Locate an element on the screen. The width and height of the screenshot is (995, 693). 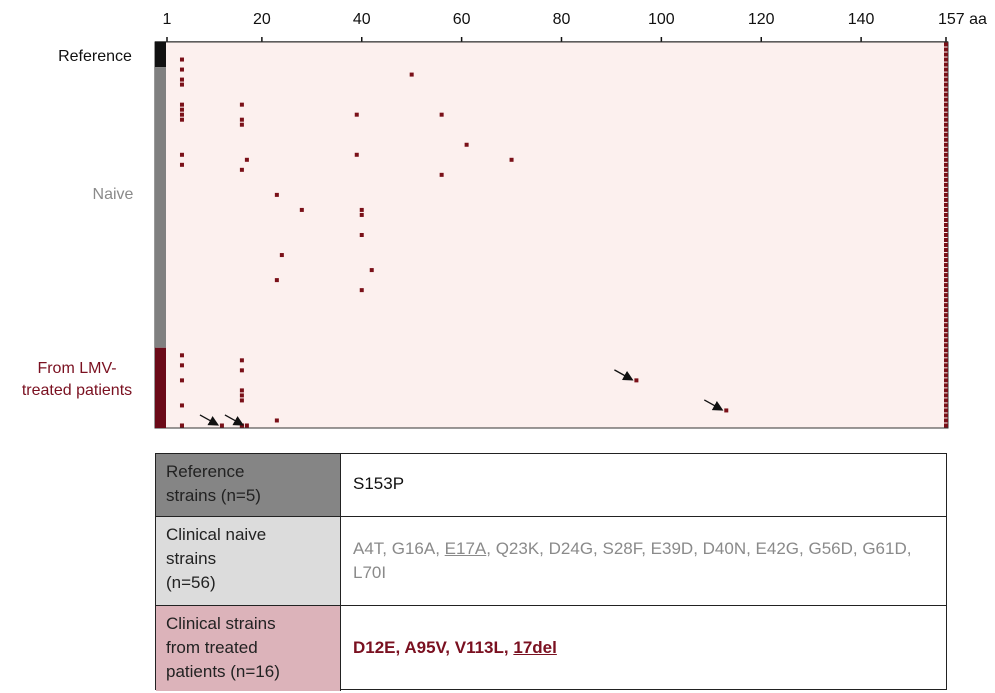
group-color-bars is located at coordinates (160, 235).